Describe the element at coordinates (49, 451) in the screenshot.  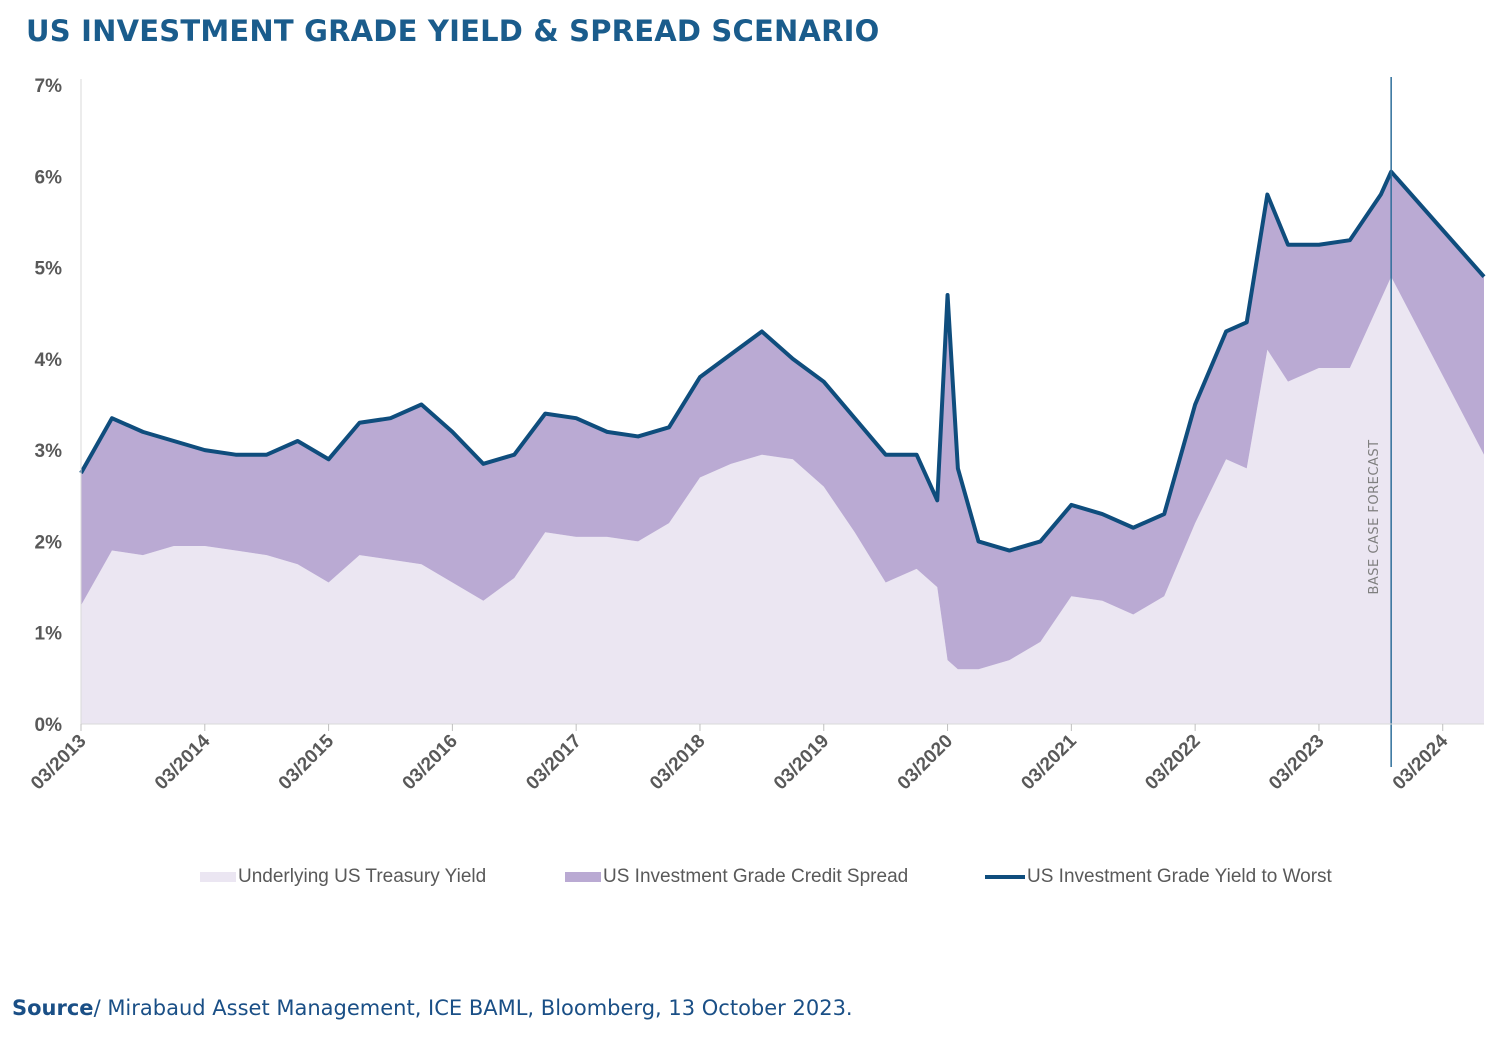
I see `y-tick-label: 3%` at that location.